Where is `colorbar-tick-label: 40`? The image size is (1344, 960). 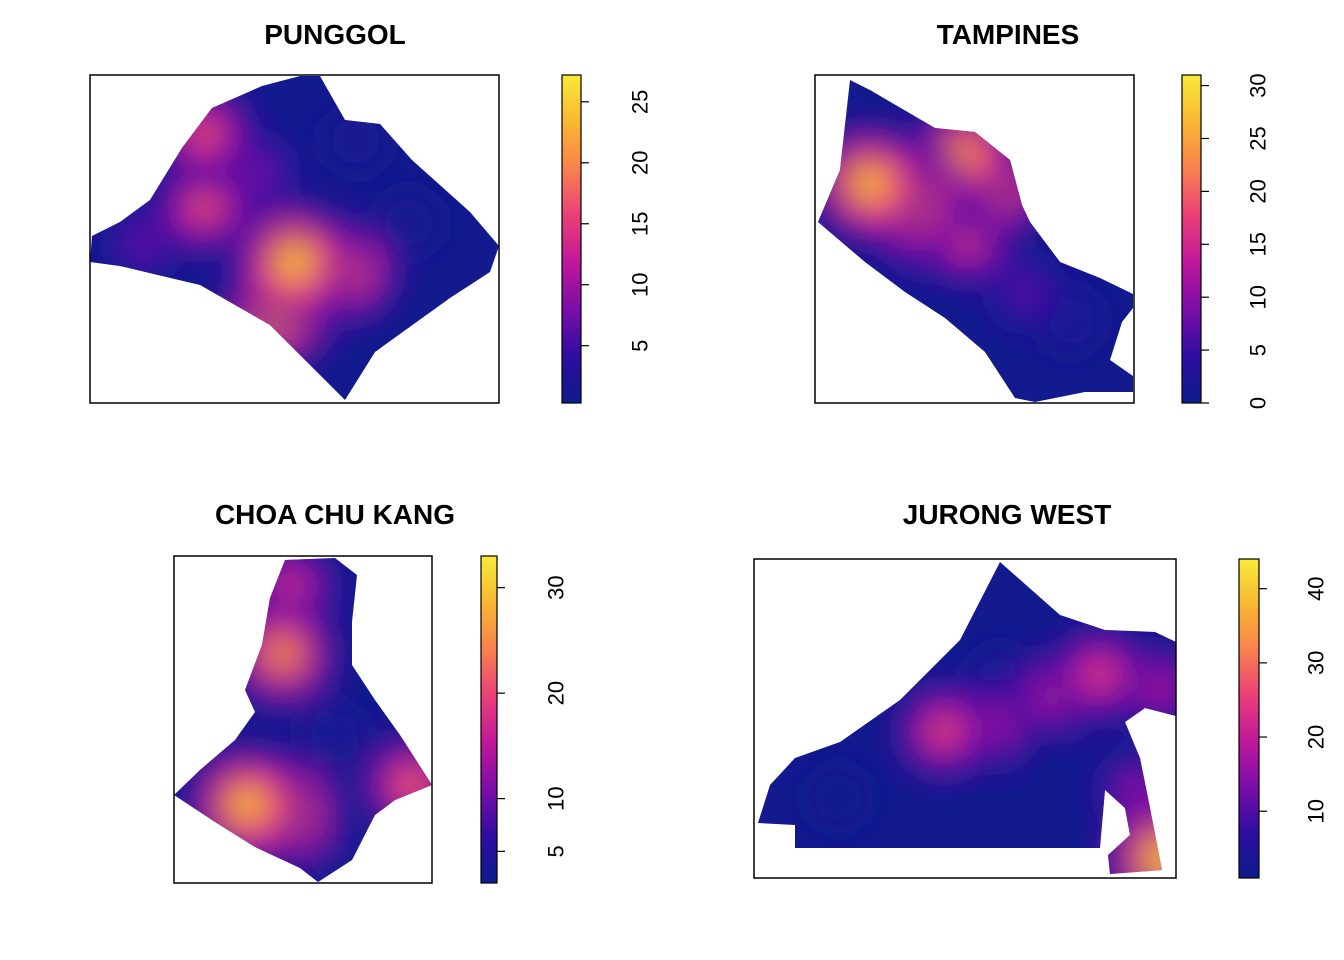 colorbar-tick-label: 40 is located at coordinates (1316, 588).